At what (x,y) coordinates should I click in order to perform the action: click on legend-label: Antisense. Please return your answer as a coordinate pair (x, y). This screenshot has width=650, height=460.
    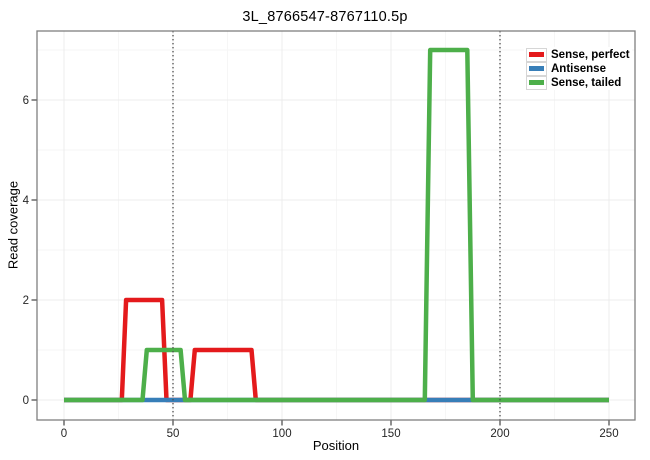
    Looking at the image, I should click on (578, 68).